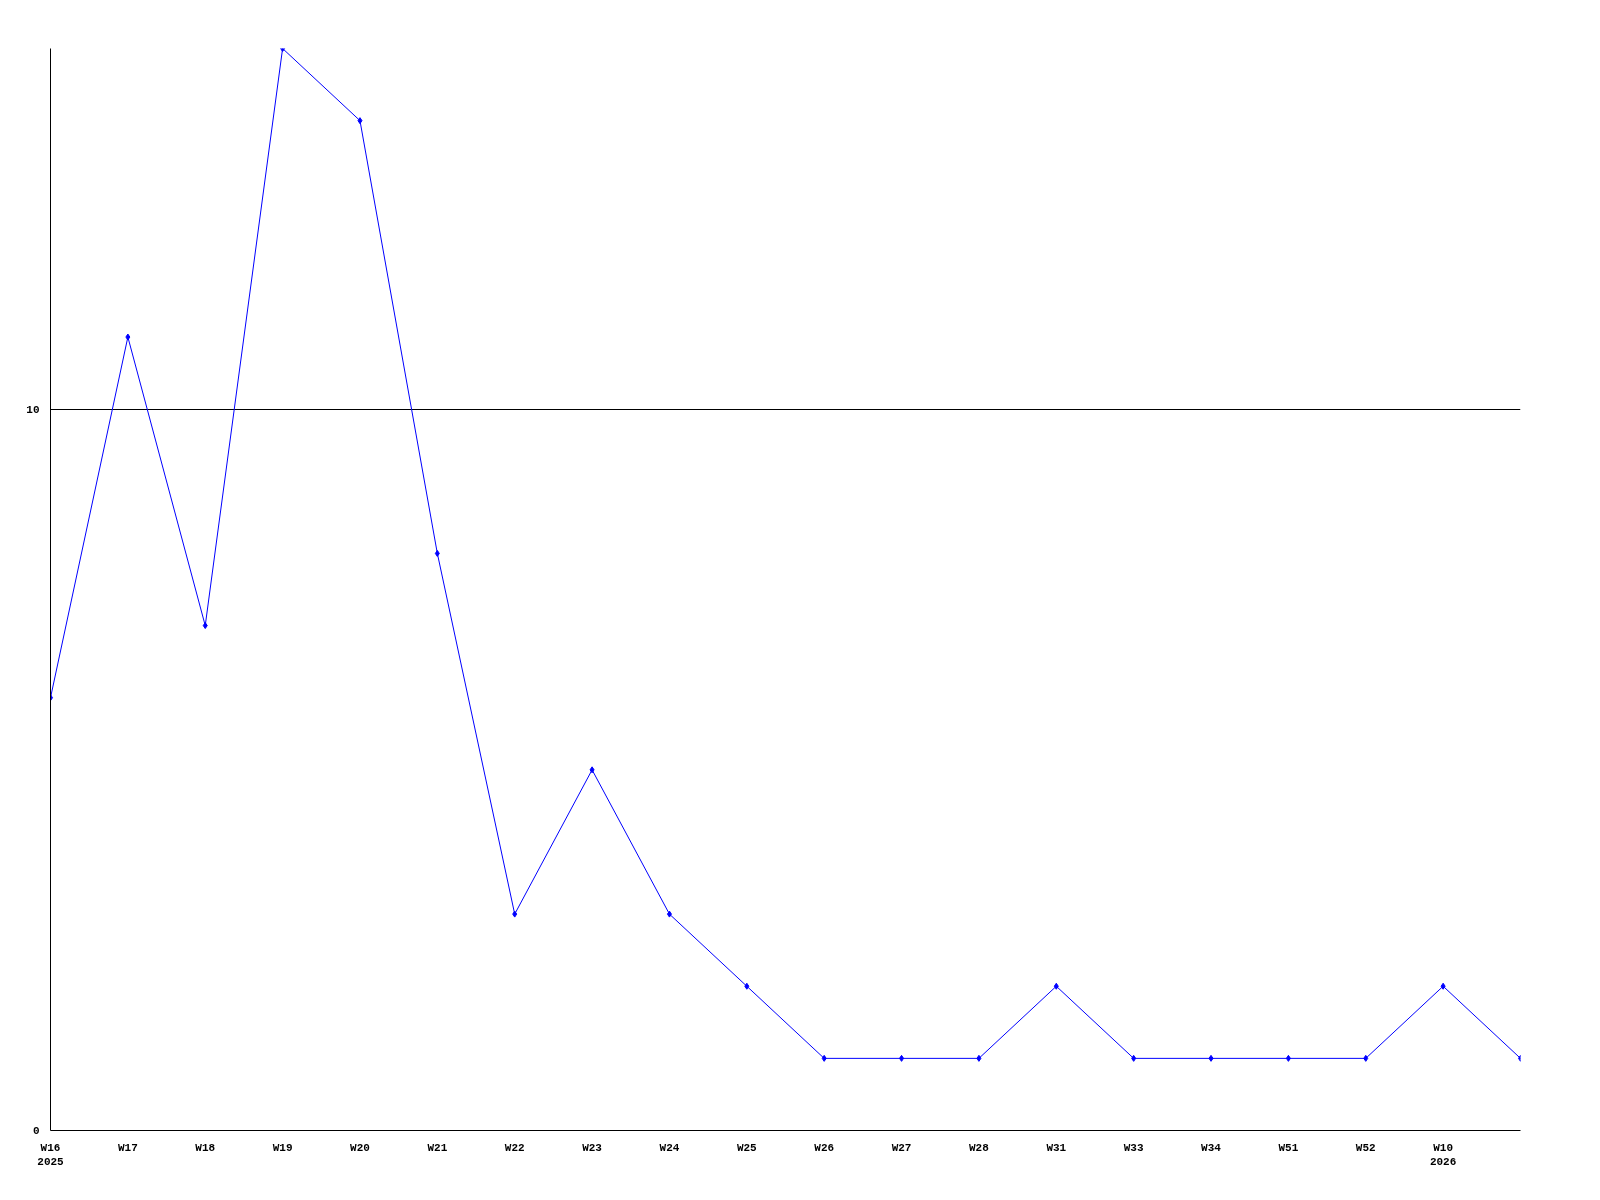 The height and width of the screenshot is (1200, 1600). Describe the element at coordinates (205, 1147) in the screenshot. I see `x-tick-label: W18` at that location.